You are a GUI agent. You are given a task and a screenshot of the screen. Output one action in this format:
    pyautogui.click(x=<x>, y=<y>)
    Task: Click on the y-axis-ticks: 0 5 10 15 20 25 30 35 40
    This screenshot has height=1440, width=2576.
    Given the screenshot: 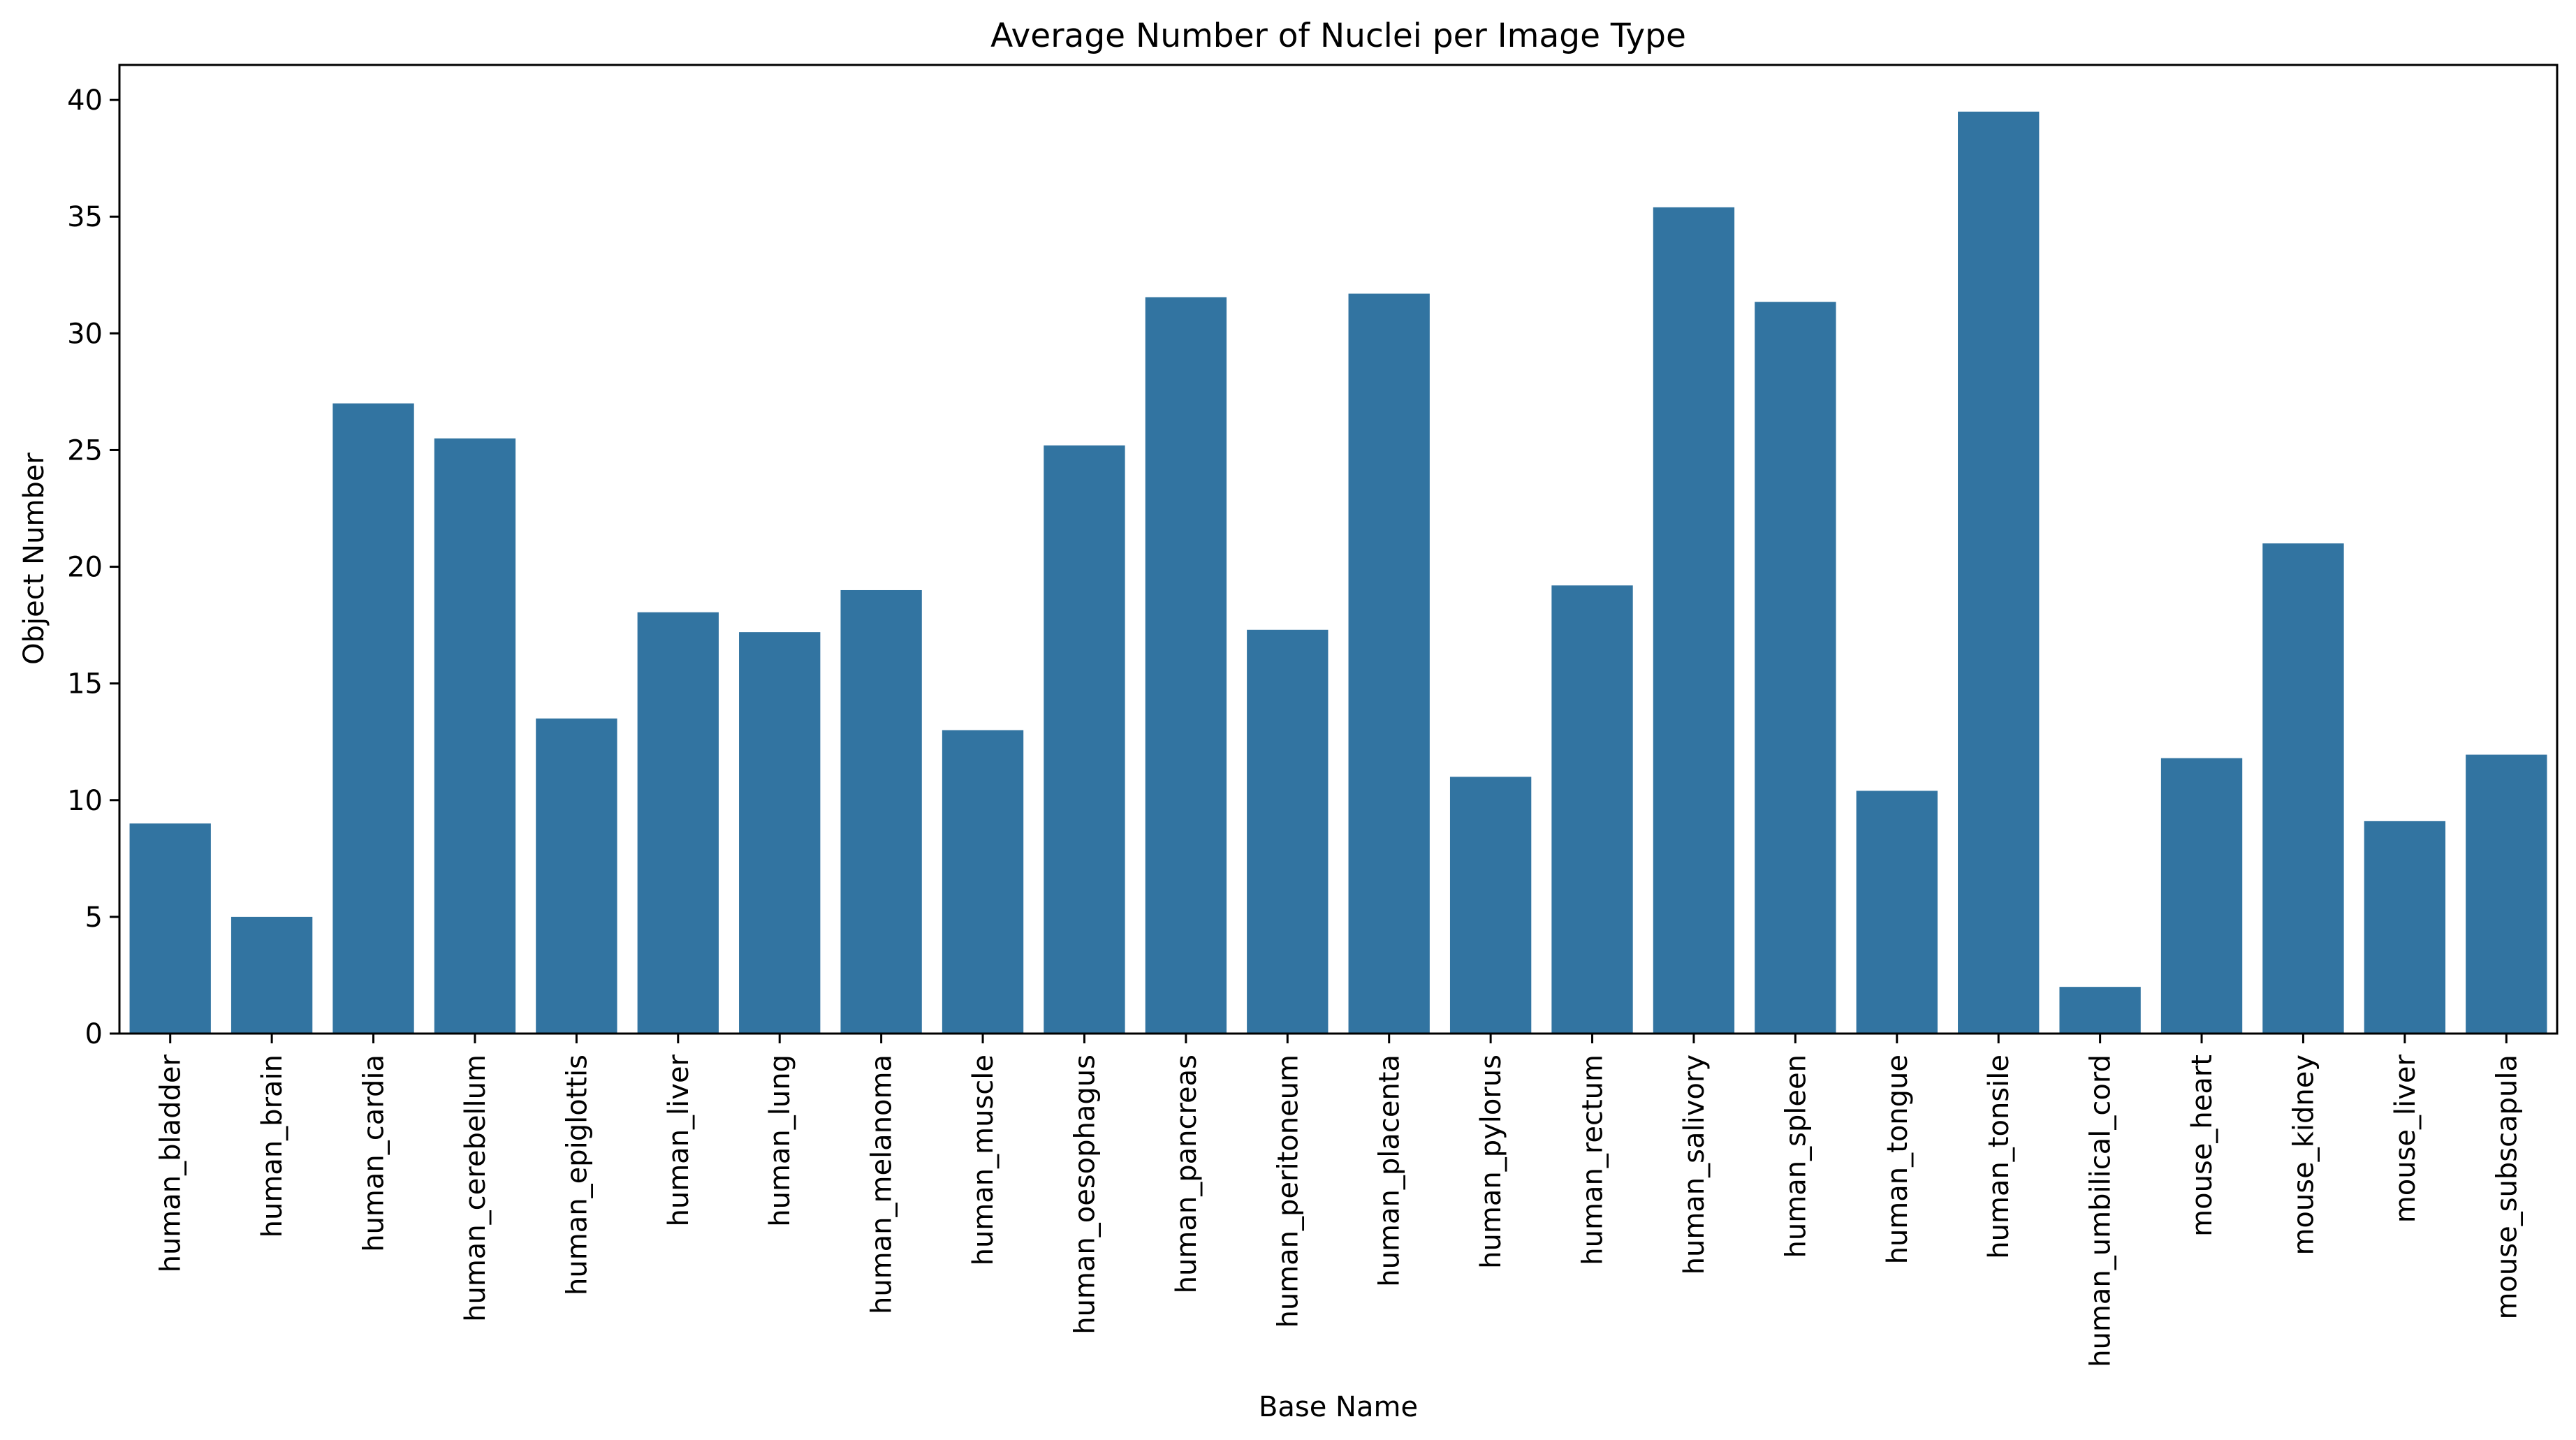 What is the action you would take?
    pyautogui.click(x=93, y=568)
    